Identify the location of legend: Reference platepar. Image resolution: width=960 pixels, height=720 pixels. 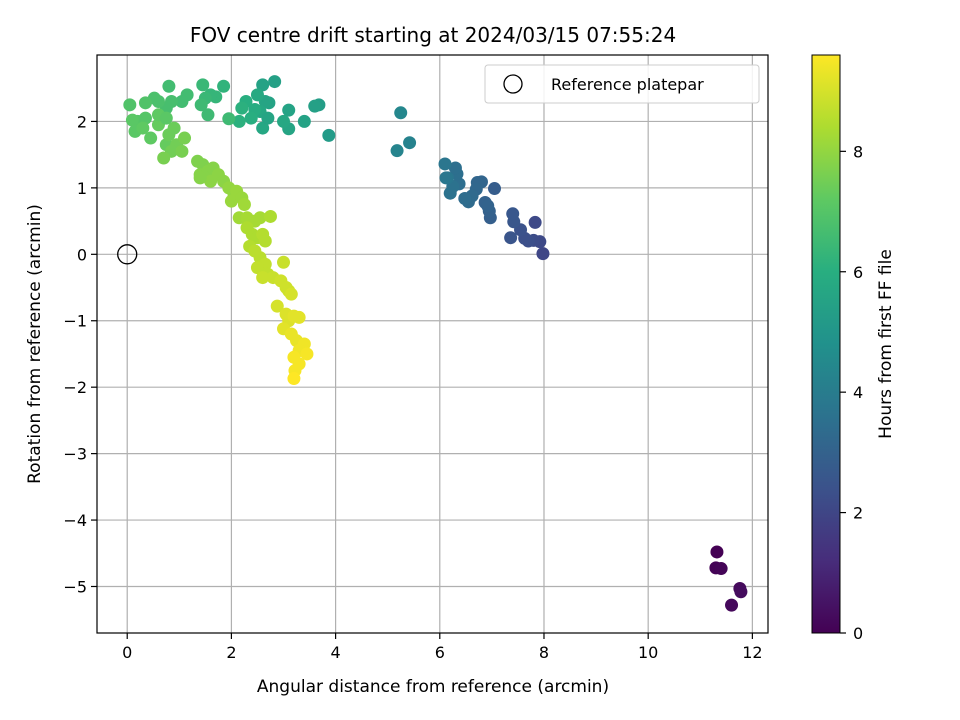
(622, 84).